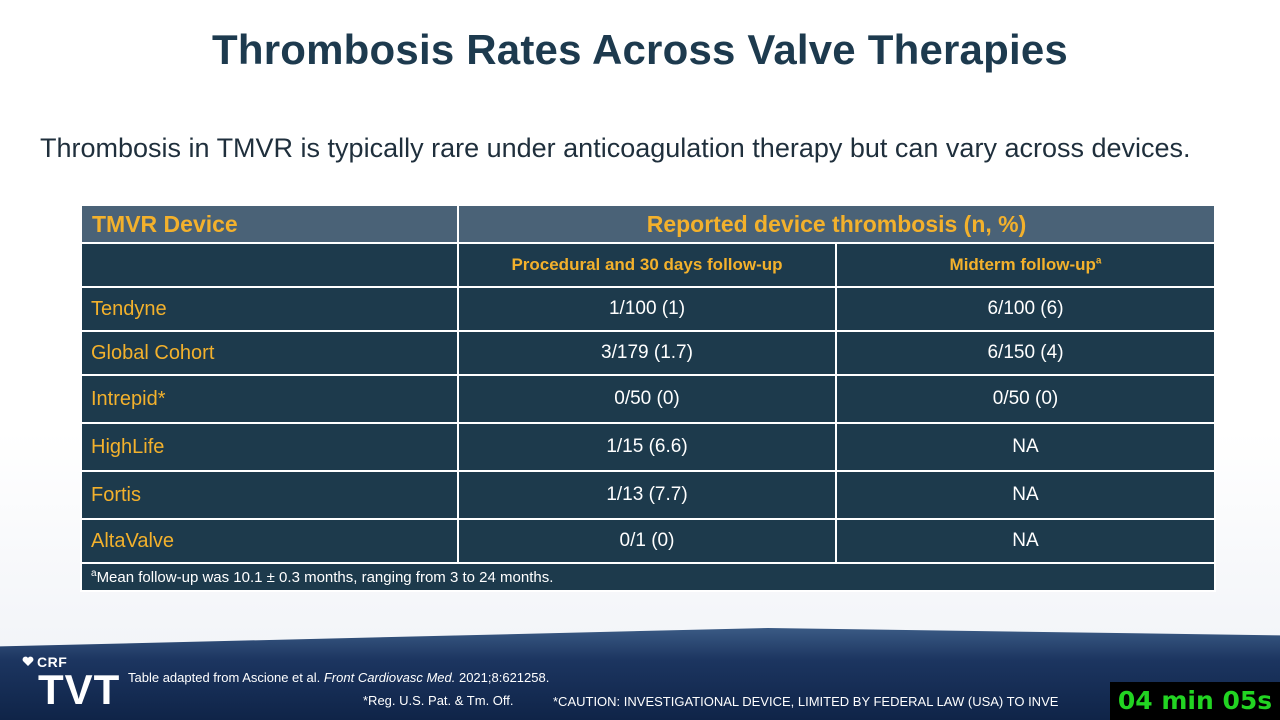 The height and width of the screenshot is (720, 1280). What do you see at coordinates (1025, 399) in the screenshot?
I see `midterm-cell: 0/50 (0)` at bounding box center [1025, 399].